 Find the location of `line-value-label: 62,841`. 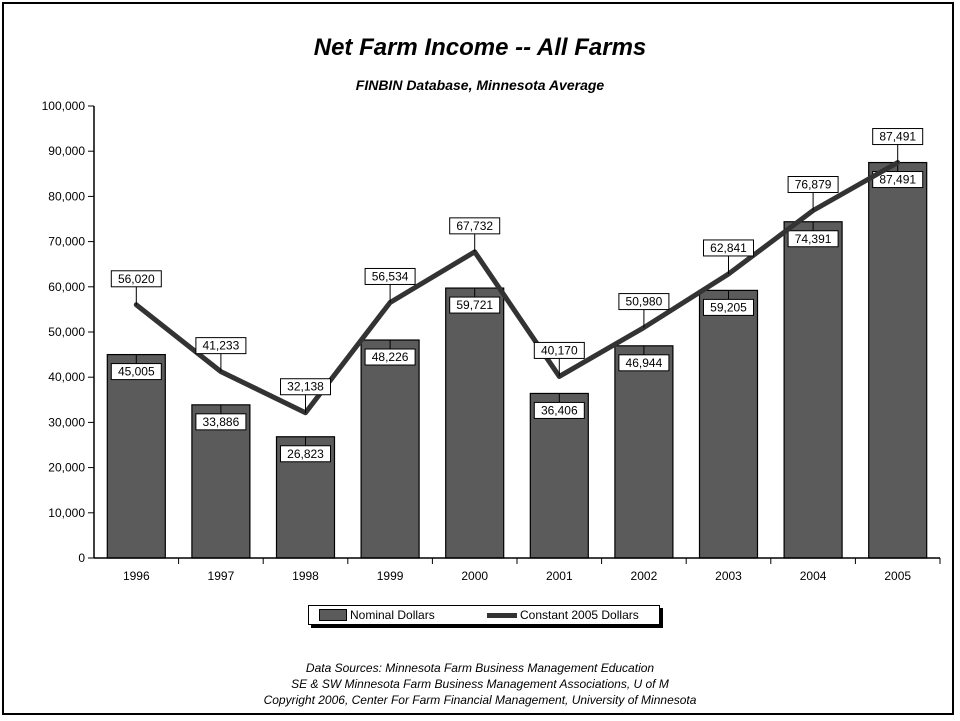

line-value-label: 62,841 is located at coordinates (728, 248).